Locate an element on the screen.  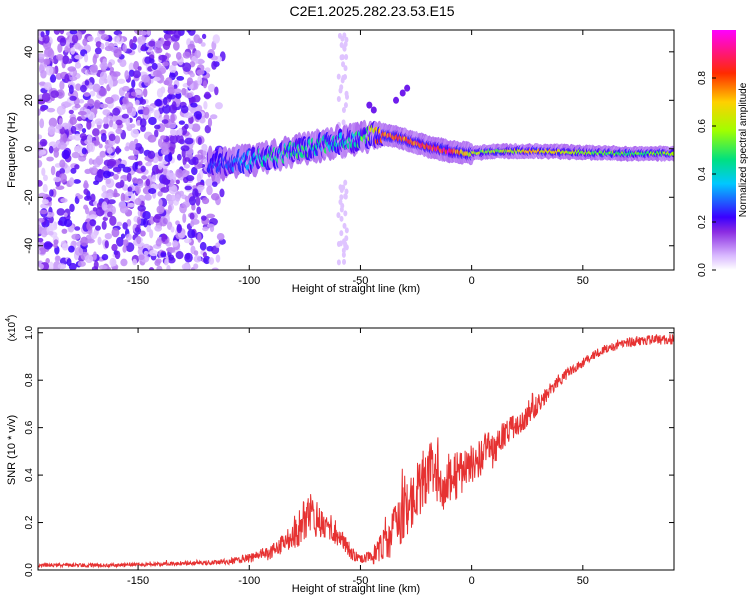
colorbar-tick-label: 0.2 is located at coordinates (702, 222).